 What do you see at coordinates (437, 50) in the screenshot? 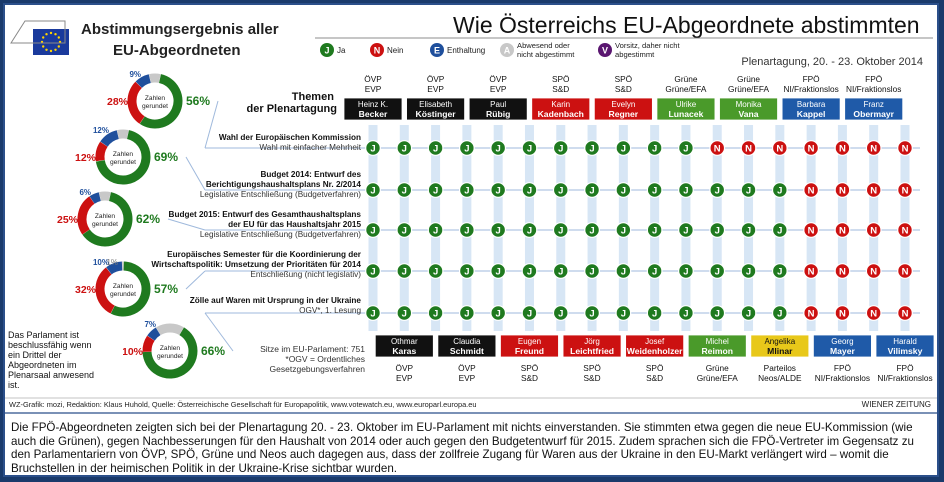
I see `legend-circle-icon` at bounding box center [437, 50].